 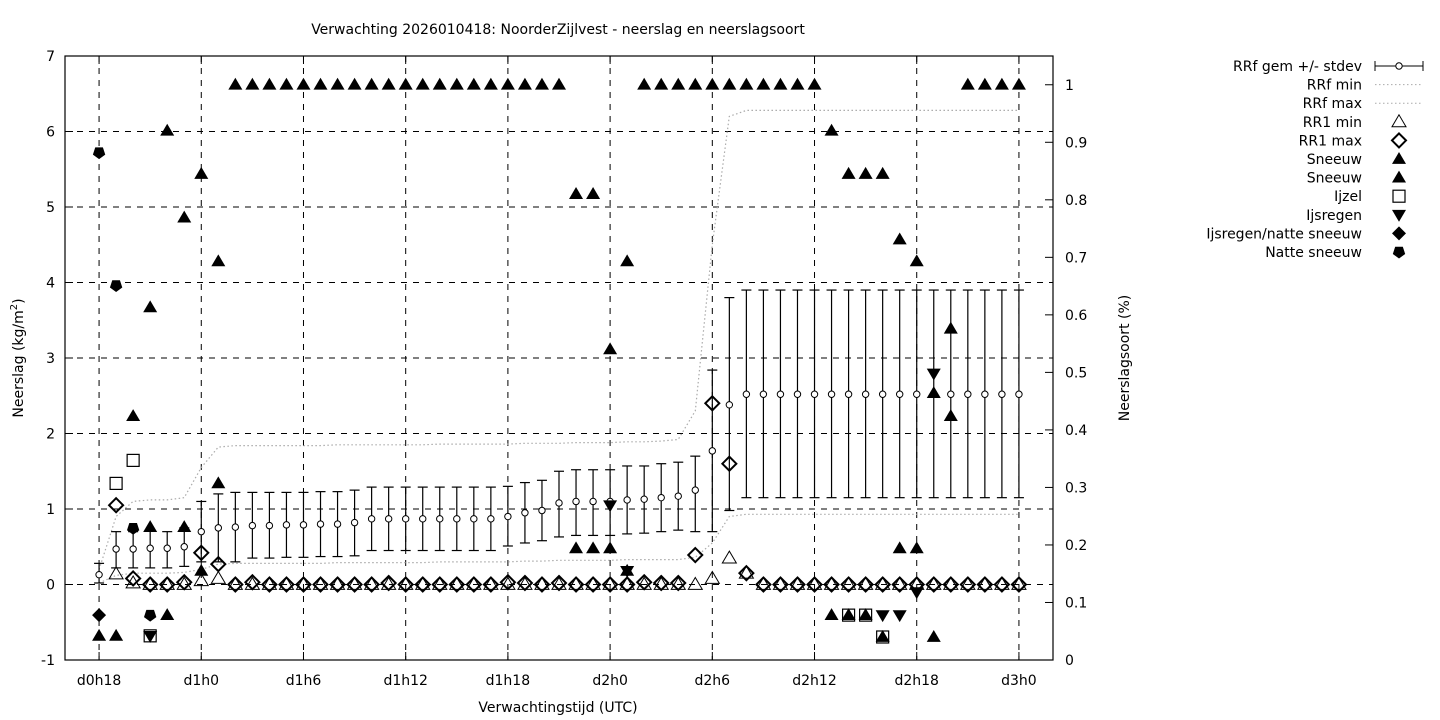 I want to click on legend-entry: Ijsregen/natte sneeuw, so click(x=1306, y=234).